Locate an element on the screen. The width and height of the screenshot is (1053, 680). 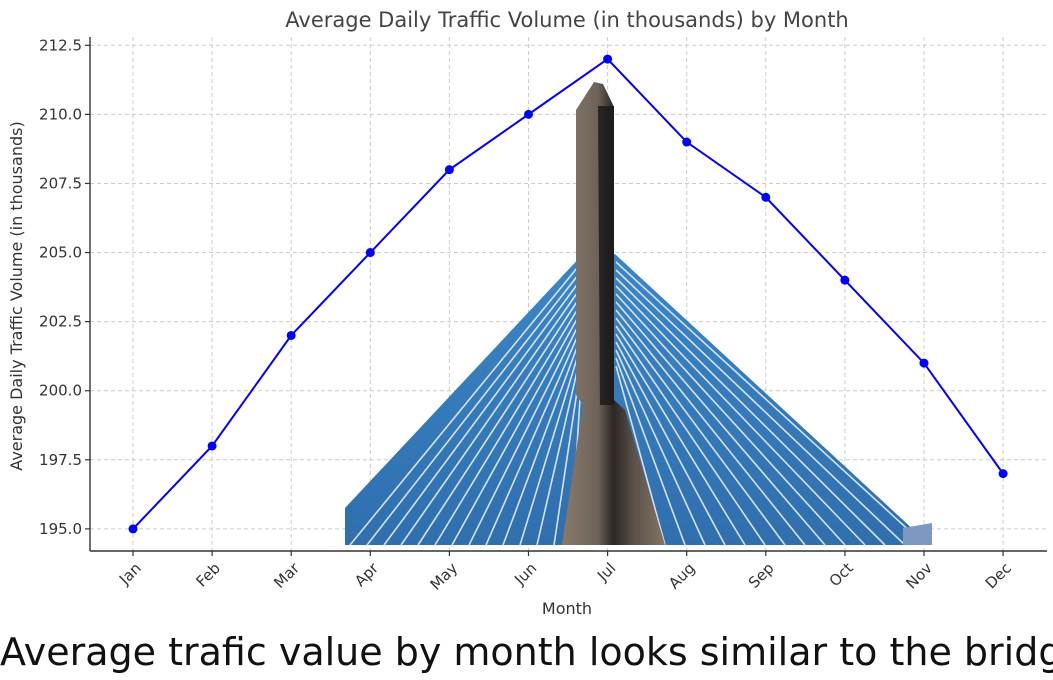
data-point-sep is located at coordinates (766, 197).